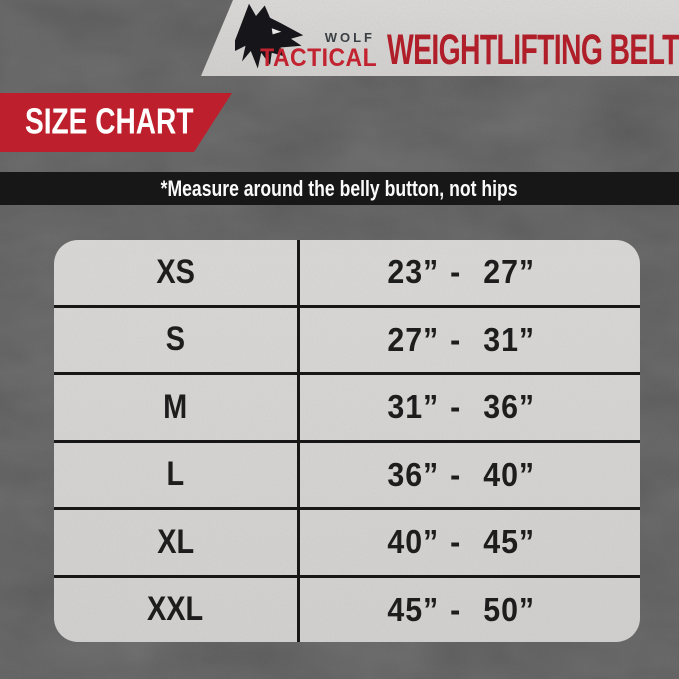 This screenshot has width=679, height=679. I want to click on size-cell: XL, so click(175, 542).